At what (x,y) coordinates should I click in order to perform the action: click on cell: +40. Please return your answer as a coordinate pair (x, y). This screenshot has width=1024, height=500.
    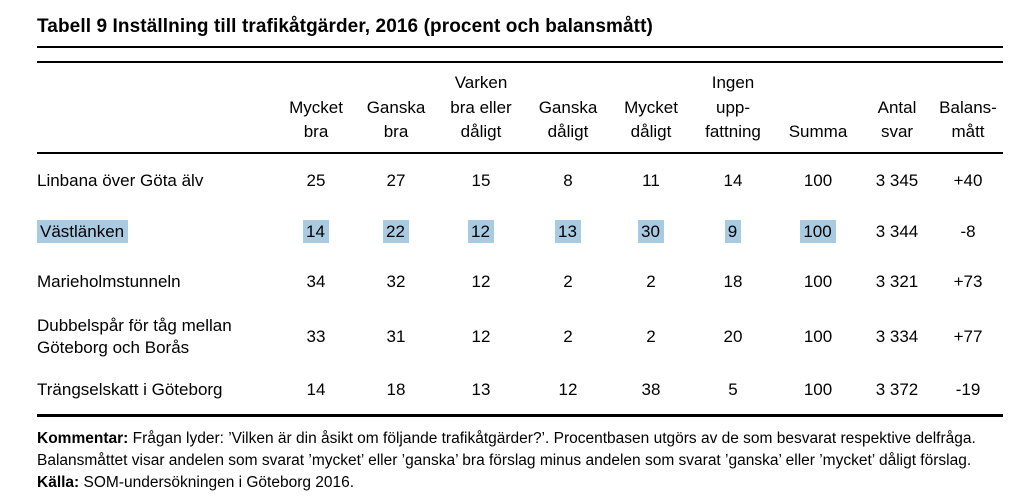
    Looking at the image, I should click on (968, 180).